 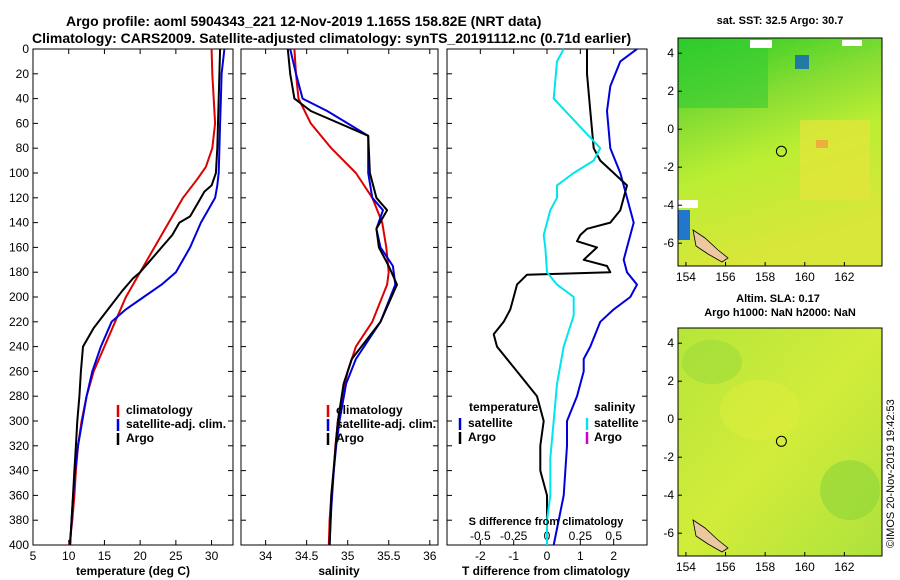 What do you see at coordinates (780, 21) in the screenshot?
I see `sst-map-title: sat. SST: 32.5 Argo: 30.7` at bounding box center [780, 21].